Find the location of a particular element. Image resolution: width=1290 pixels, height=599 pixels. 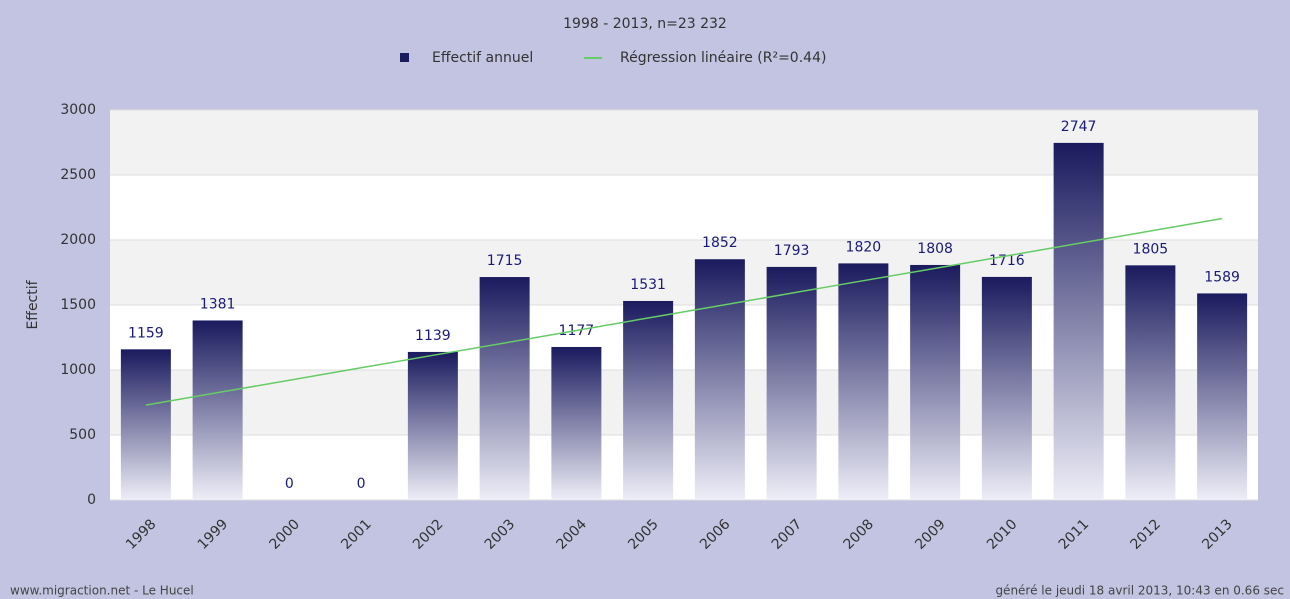

data-label: 1793 is located at coordinates (792, 251).